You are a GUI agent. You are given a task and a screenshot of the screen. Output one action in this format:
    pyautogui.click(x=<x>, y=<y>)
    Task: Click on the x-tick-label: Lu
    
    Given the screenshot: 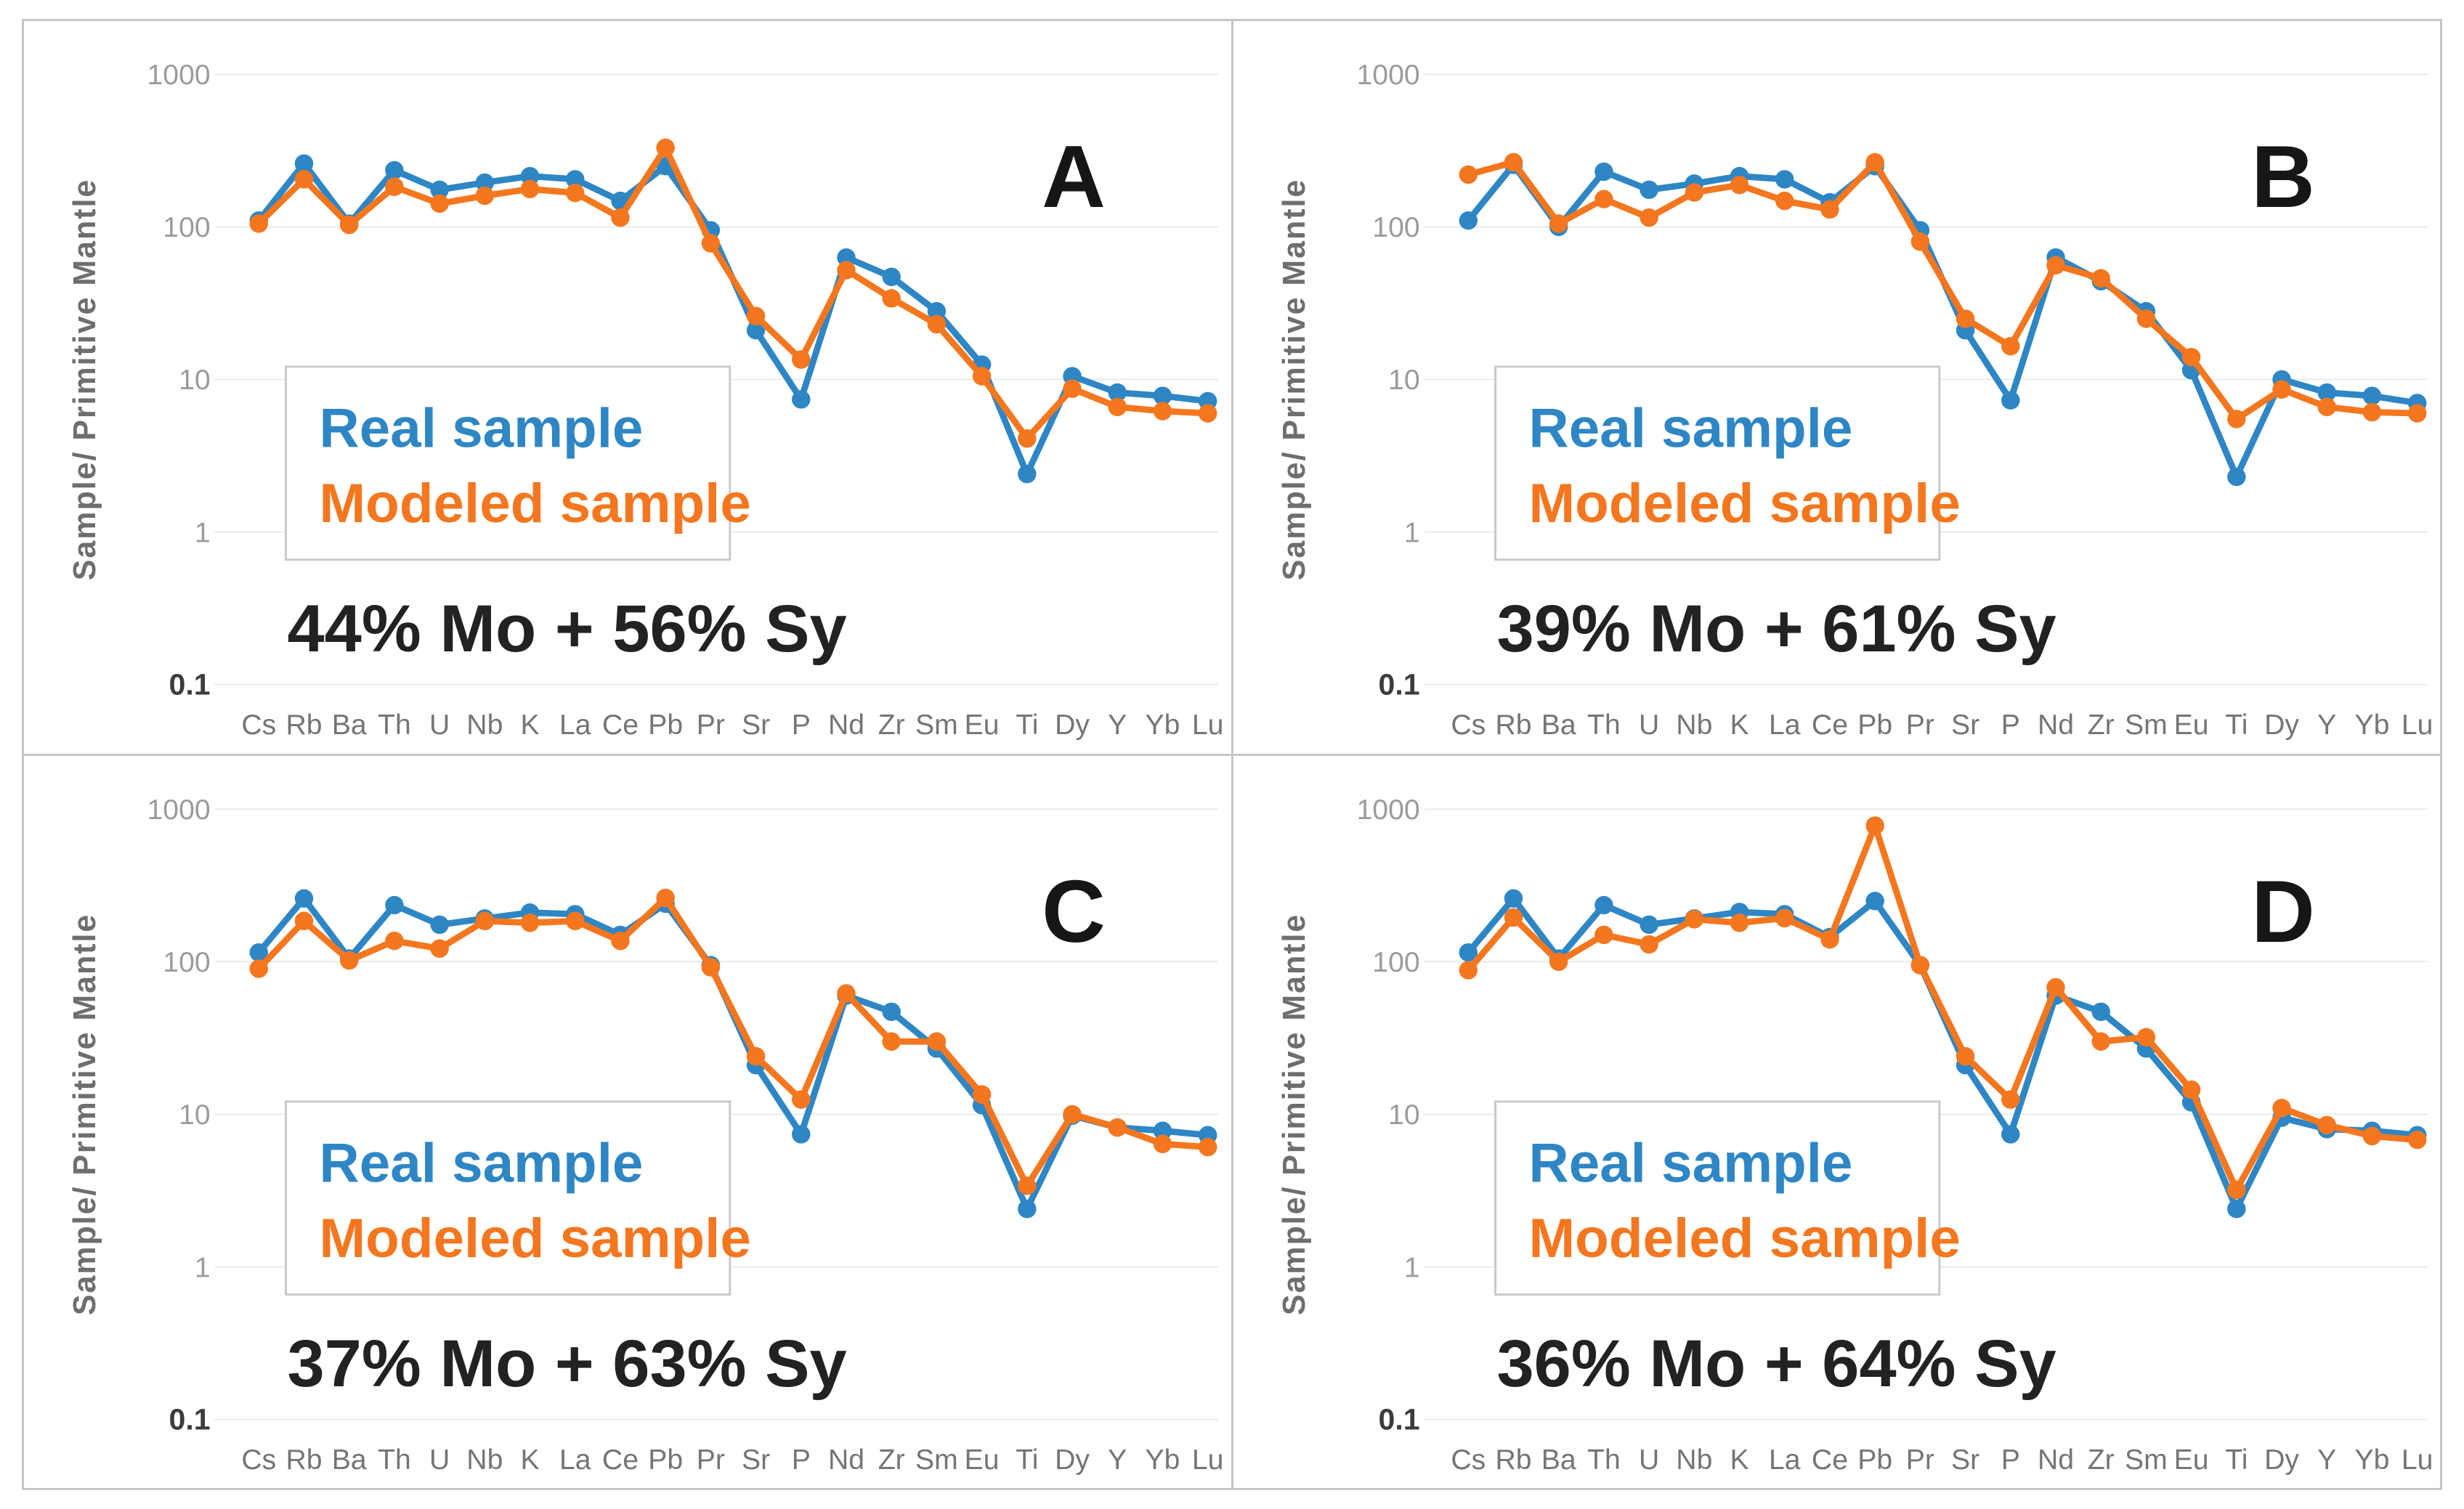 What is the action you would take?
    pyautogui.click(x=1208, y=725)
    